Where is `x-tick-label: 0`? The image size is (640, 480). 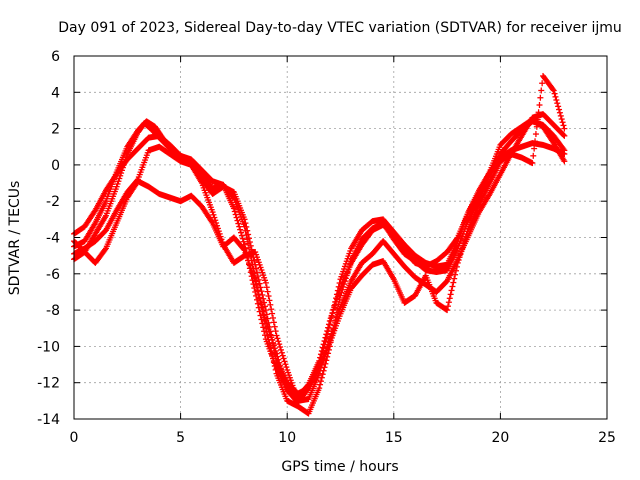
x-tick-label: 0 is located at coordinates (74, 438).